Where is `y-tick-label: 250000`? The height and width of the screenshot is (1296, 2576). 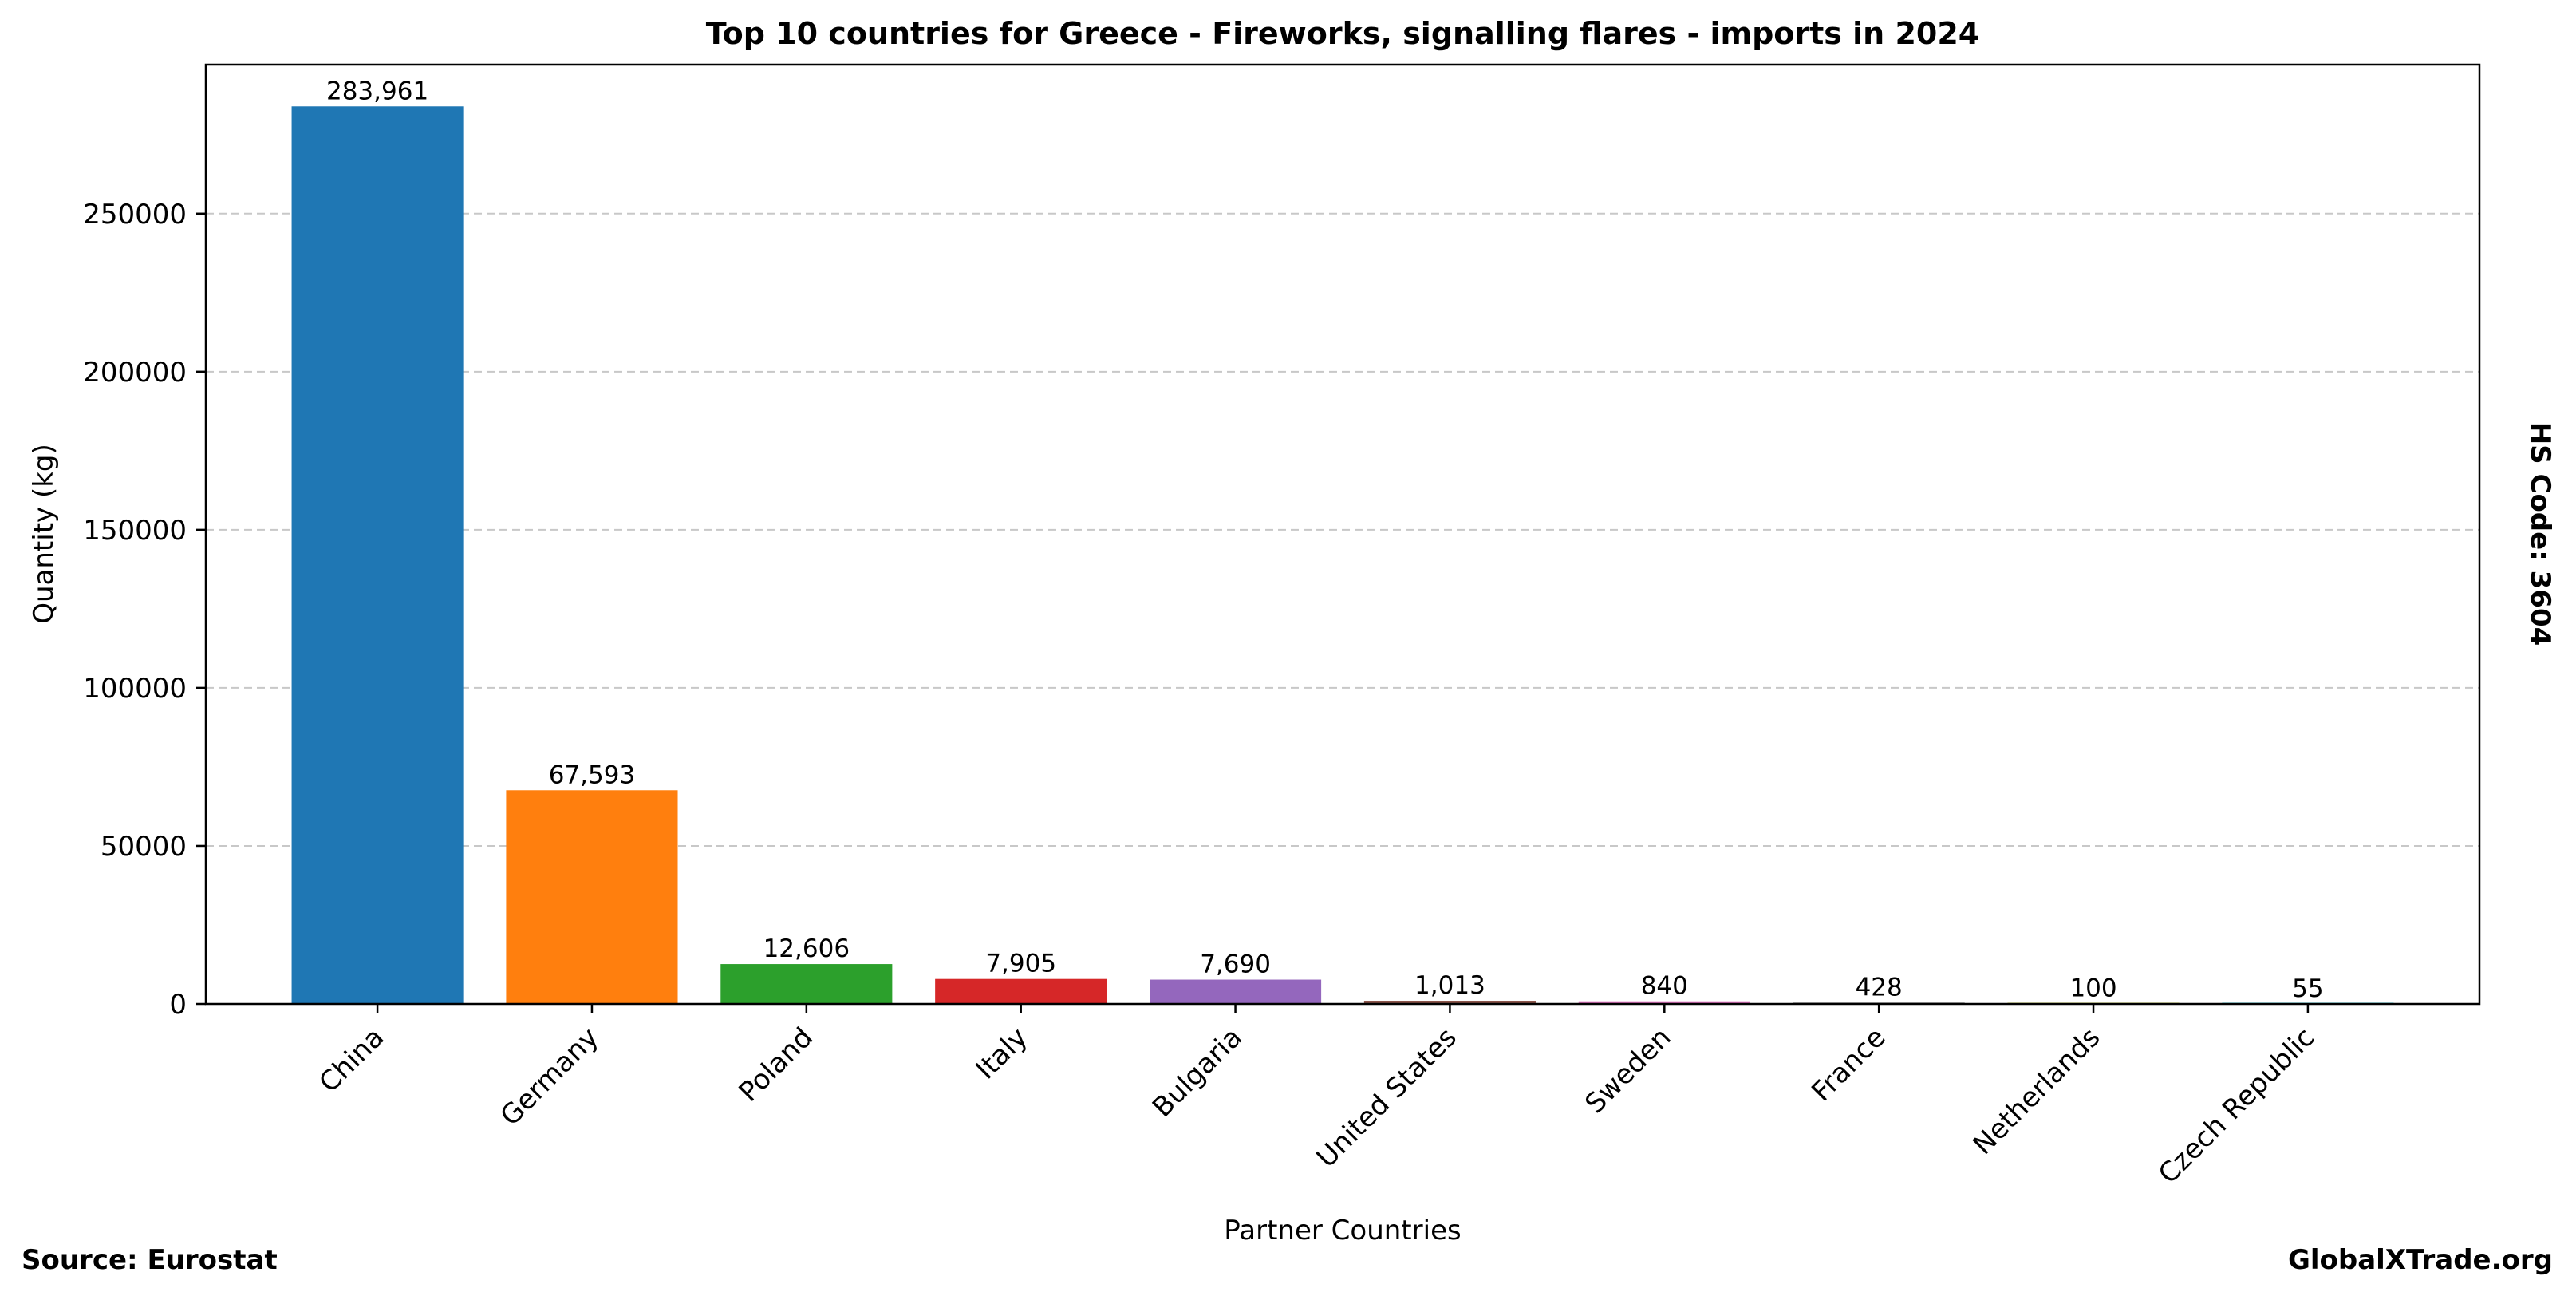 y-tick-label: 250000 is located at coordinates (135, 215).